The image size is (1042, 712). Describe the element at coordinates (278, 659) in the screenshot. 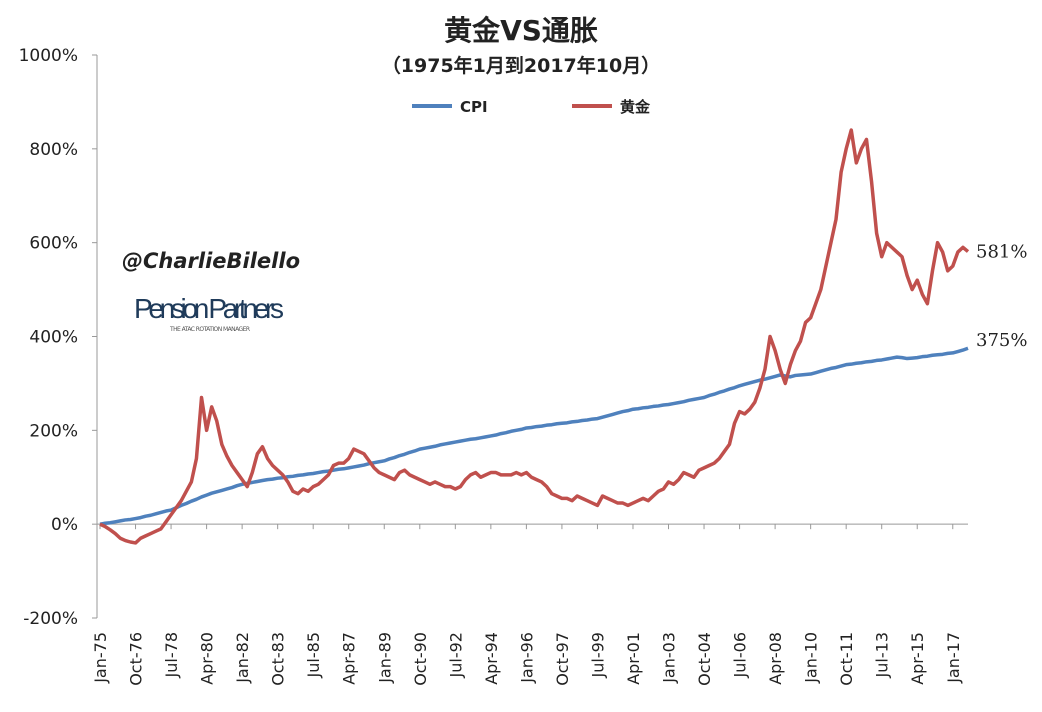

I see `x-tick-label: Oct-83` at that location.